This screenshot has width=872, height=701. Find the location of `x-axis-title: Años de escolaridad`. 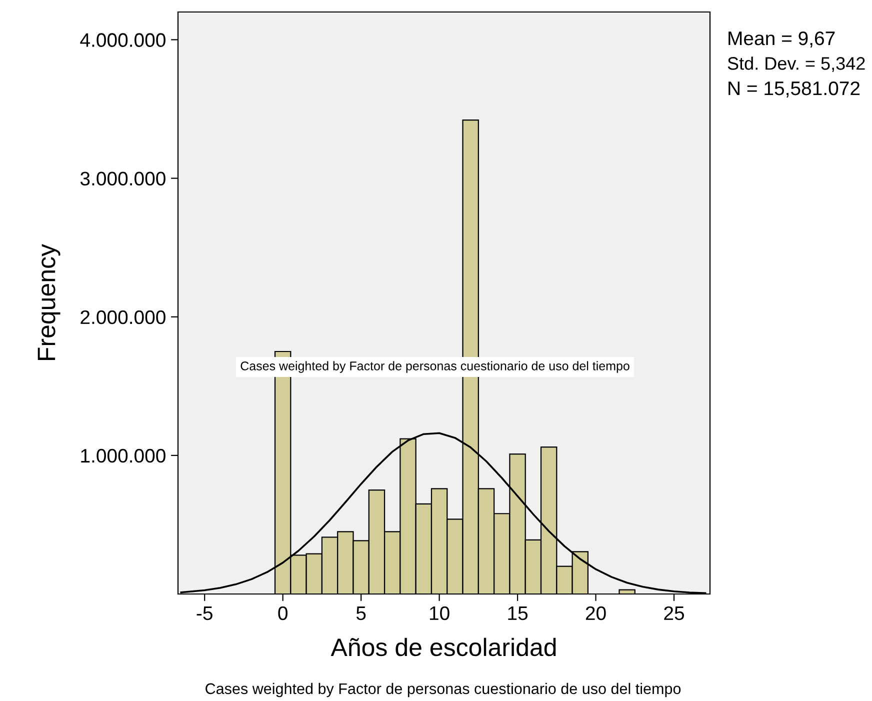

x-axis-title: Años de escolaridad is located at coordinates (443, 647).